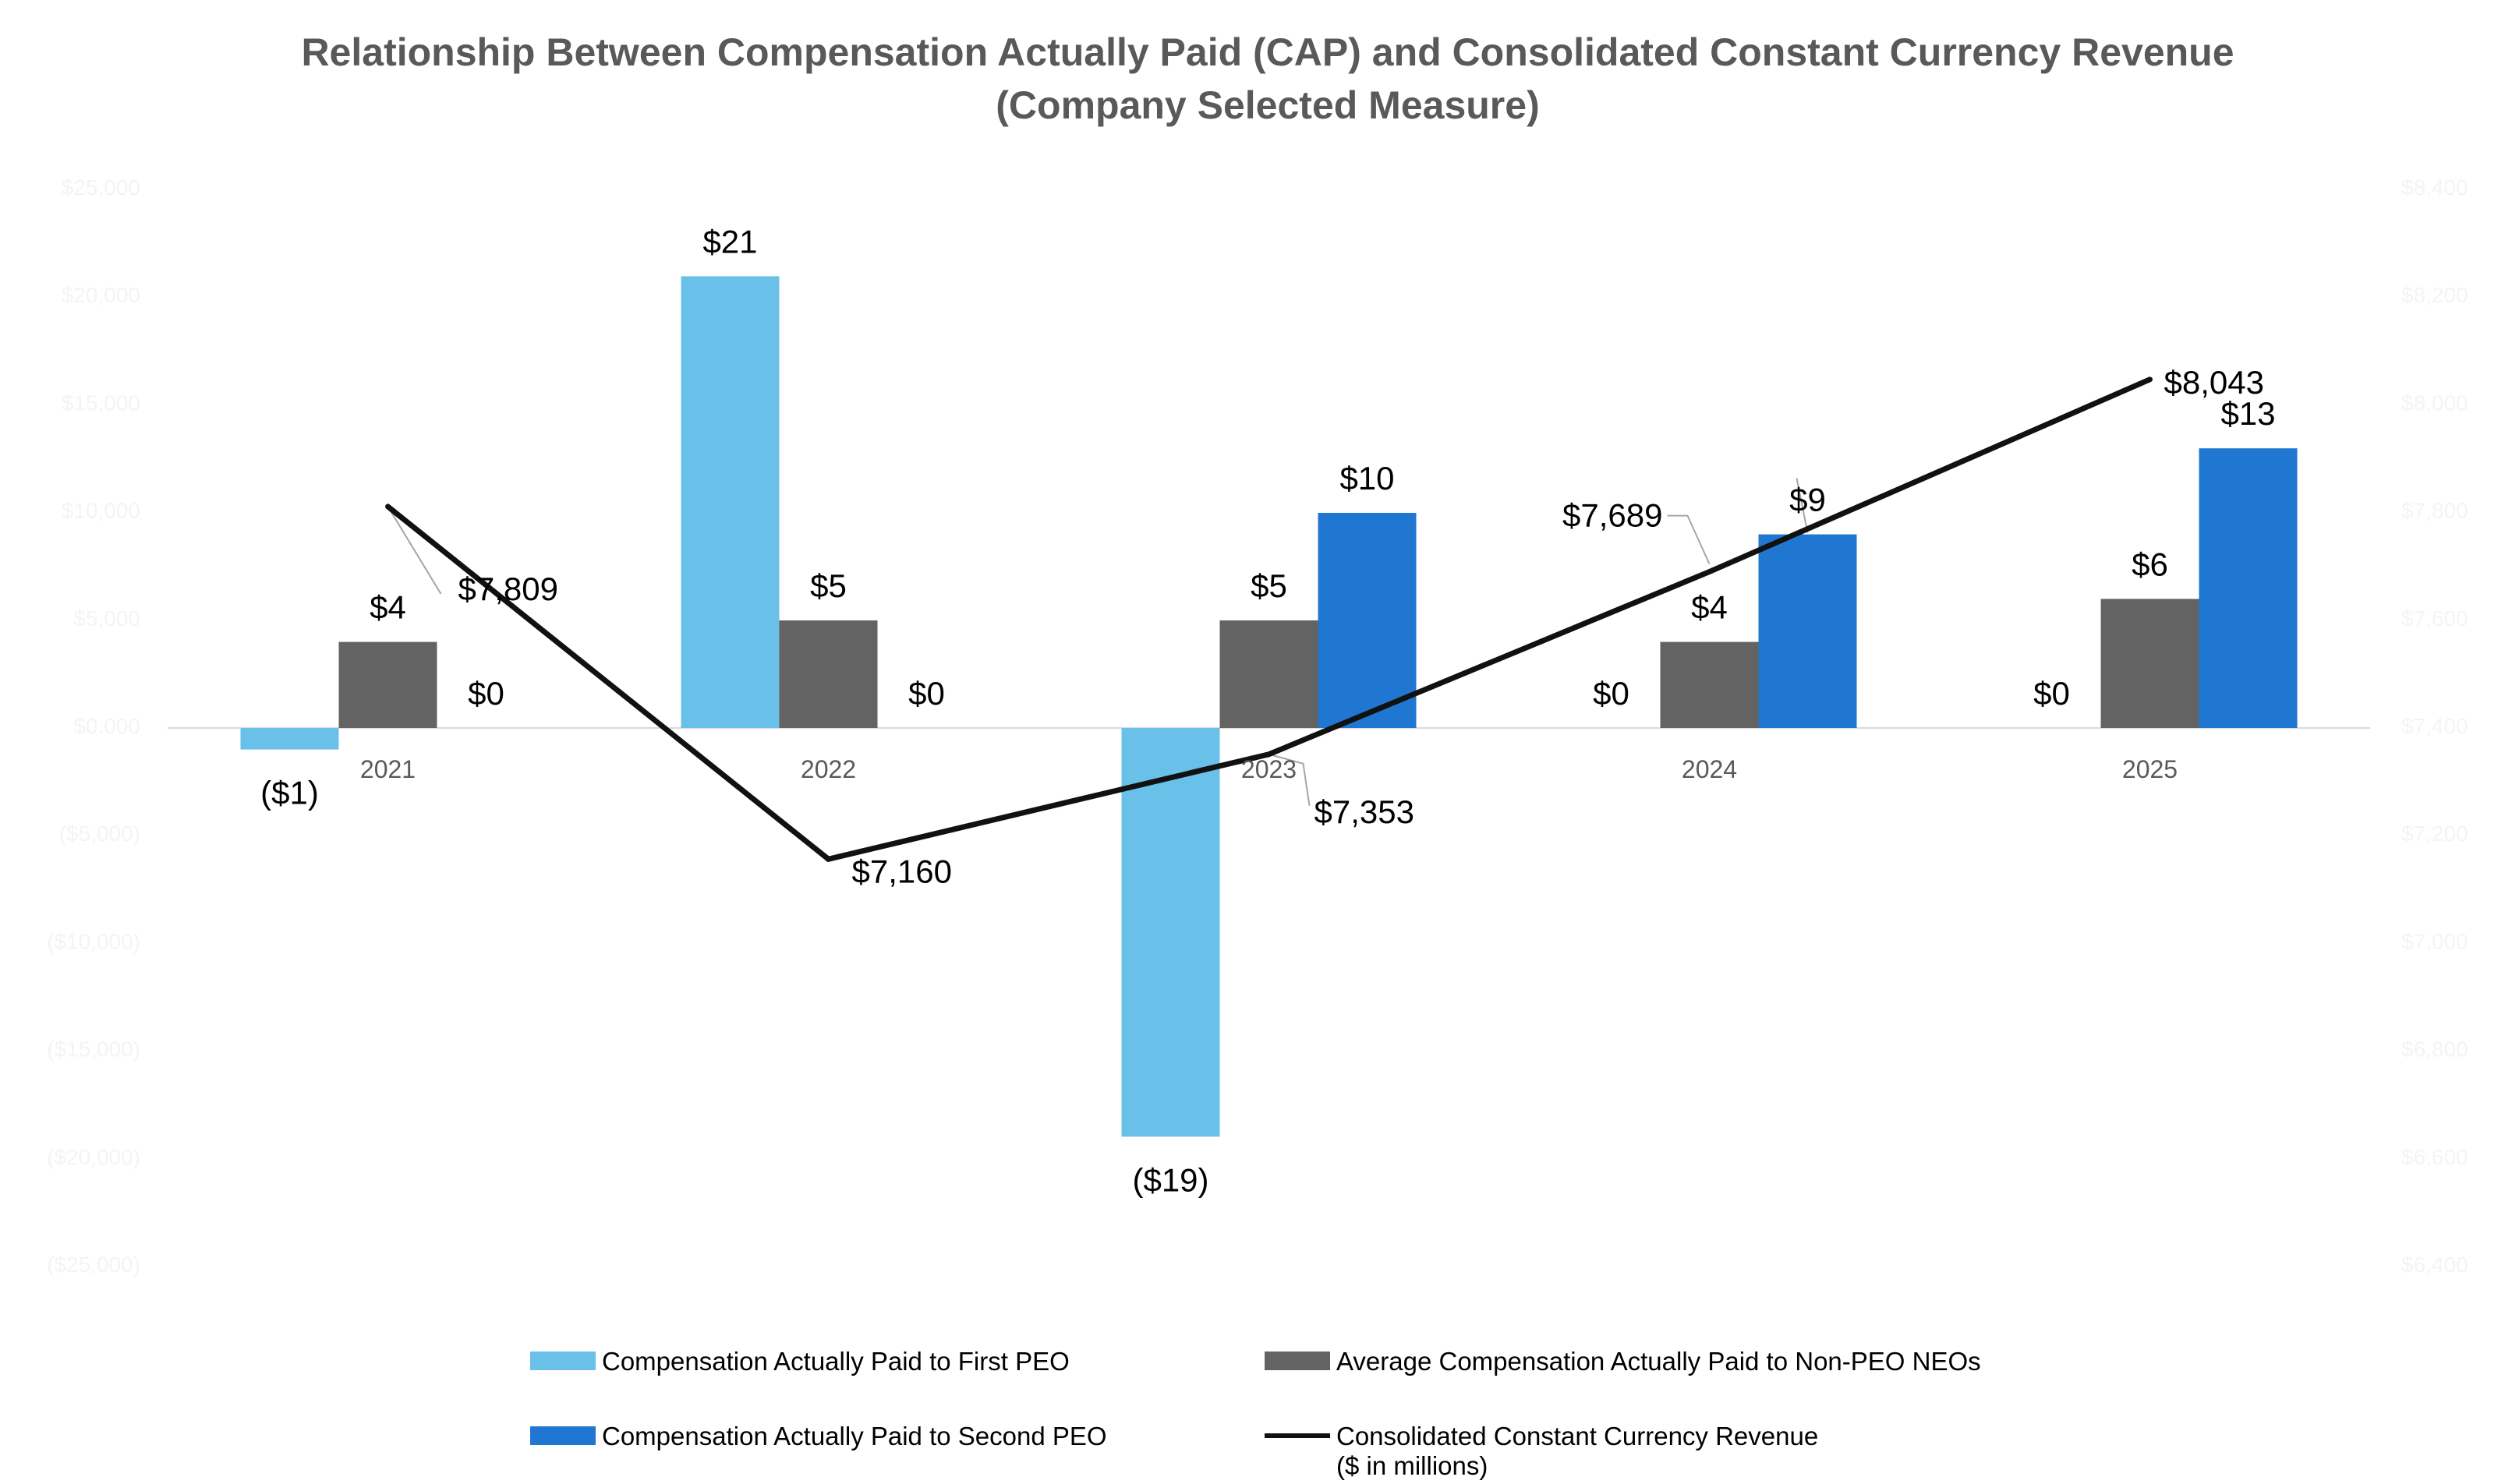 The image size is (2498, 1484). I want to click on x-tick-label: 2025, so click(2150, 769).